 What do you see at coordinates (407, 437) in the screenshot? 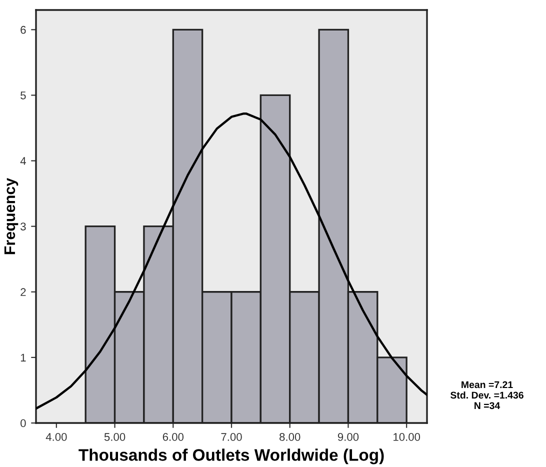
I see `x-tick-label: 10.00` at bounding box center [407, 437].